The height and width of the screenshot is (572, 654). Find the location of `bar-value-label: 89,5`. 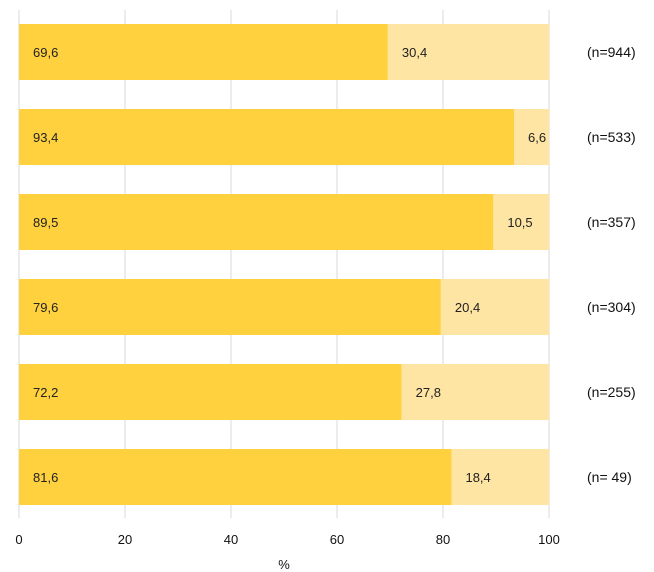

bar-value-label: 89,5 is located at coordinates (45, 222).